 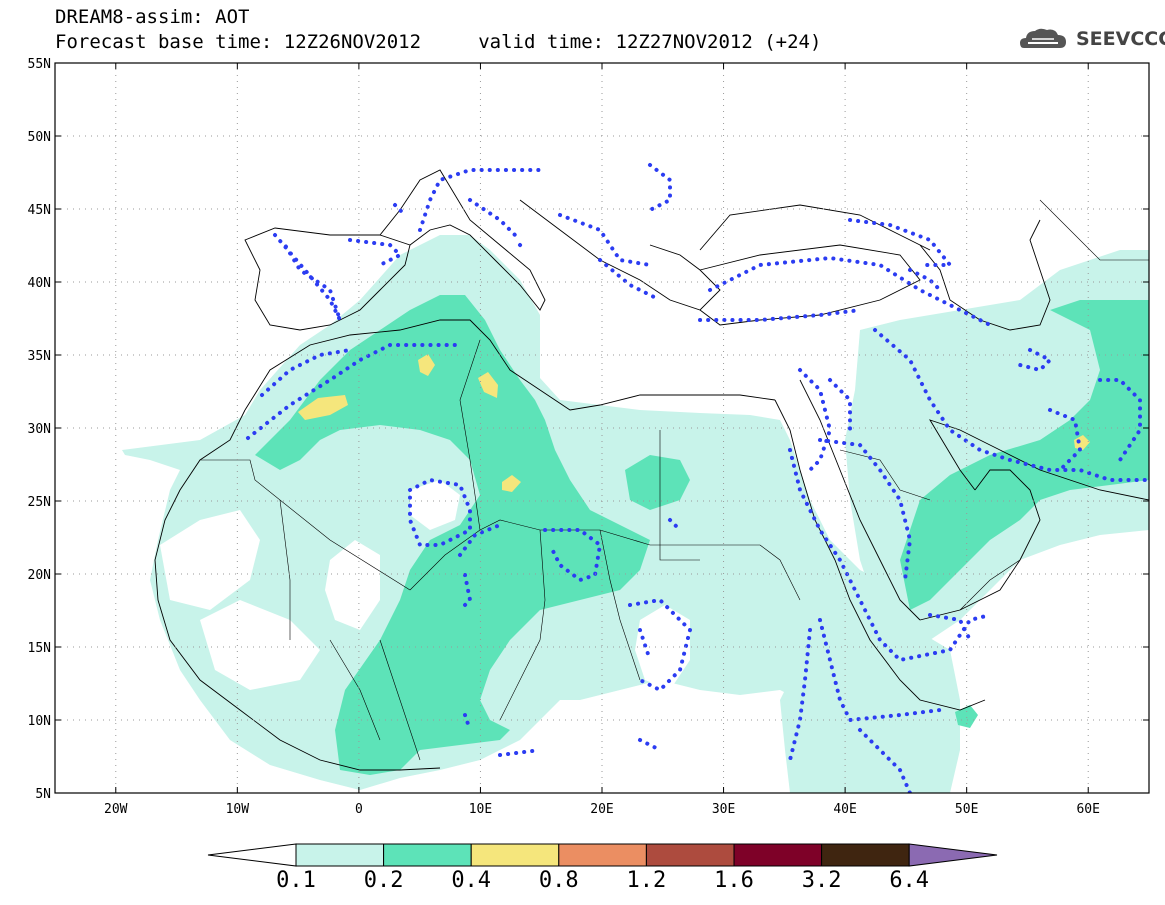 What do you see at coordinates (39, 64) in the screenshot?
I see `lat-label: 55N` at bounding box center [39, 64].